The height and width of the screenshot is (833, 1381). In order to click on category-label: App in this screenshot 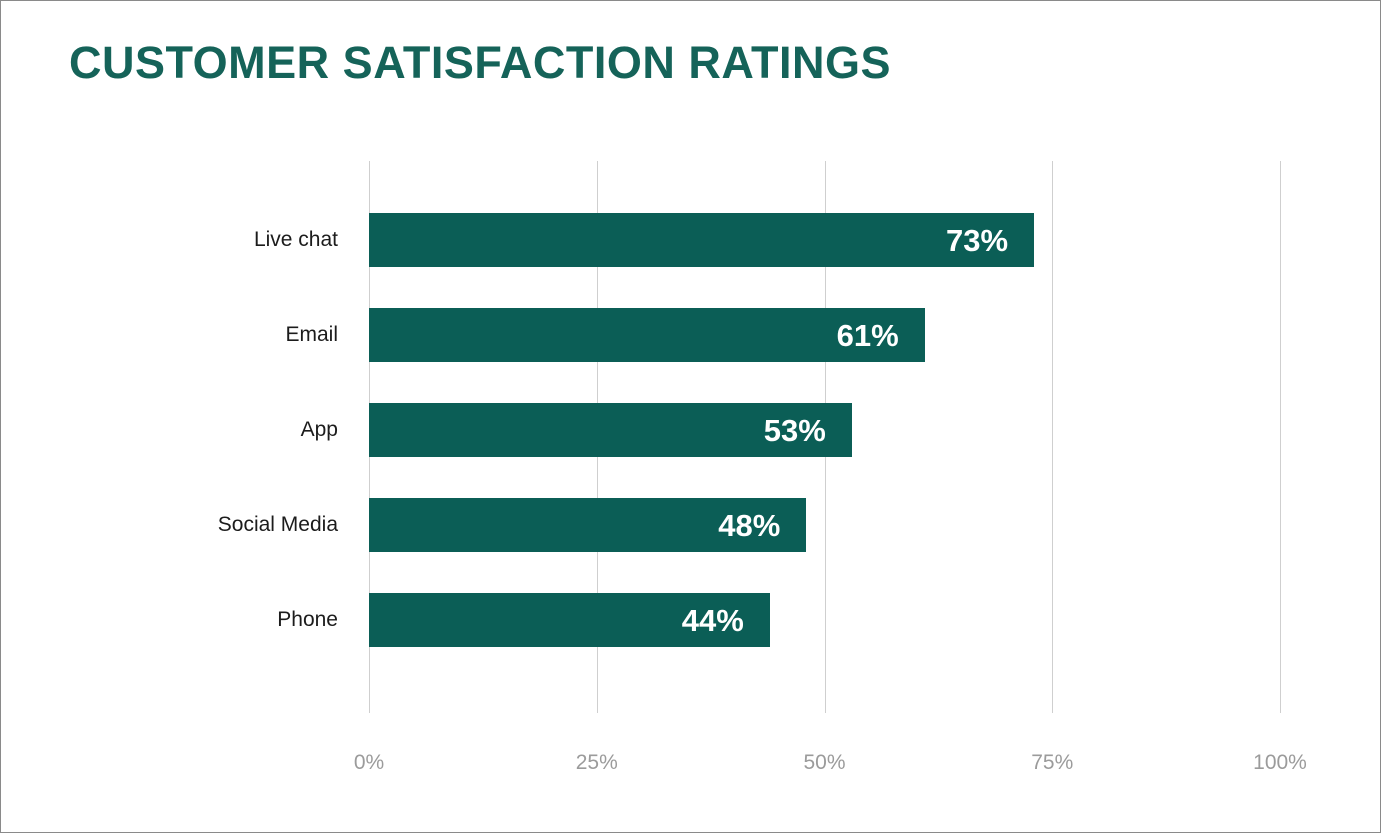, I will do `click(319, 429)`.